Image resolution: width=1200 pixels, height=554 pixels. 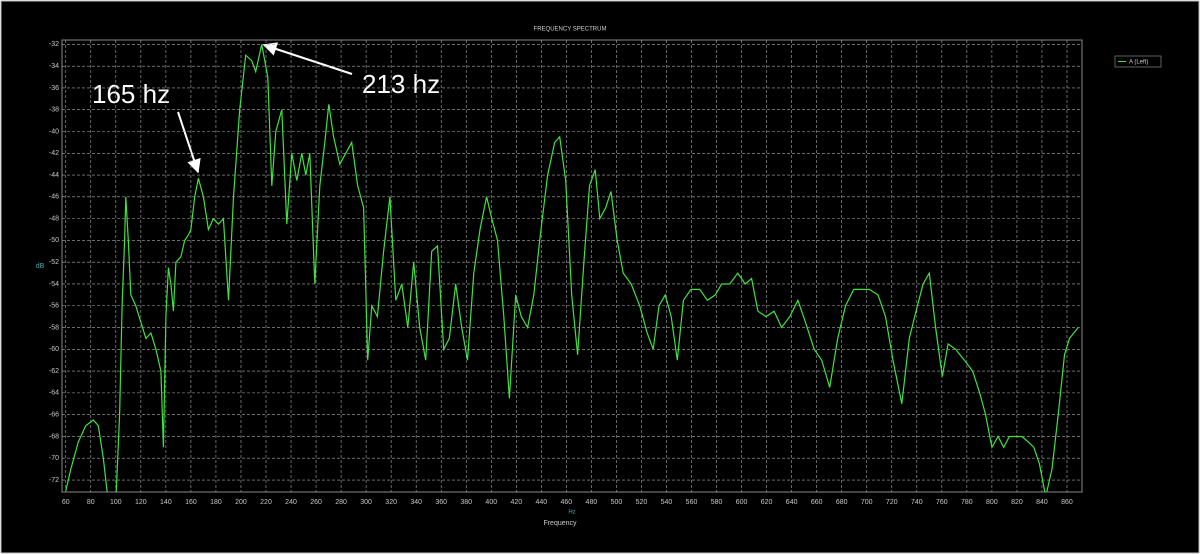 What do you see at coordinates (54, 197) in the screenshot?
I see `y-tick-label: -46` at bounding box center [54, 197].